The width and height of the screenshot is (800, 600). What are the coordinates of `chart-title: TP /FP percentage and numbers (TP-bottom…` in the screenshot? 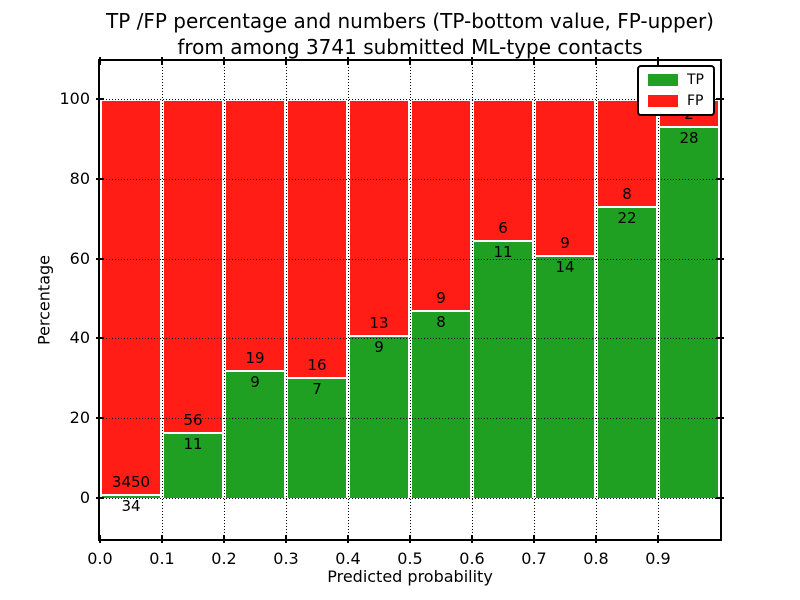 It's located at (410, 34).